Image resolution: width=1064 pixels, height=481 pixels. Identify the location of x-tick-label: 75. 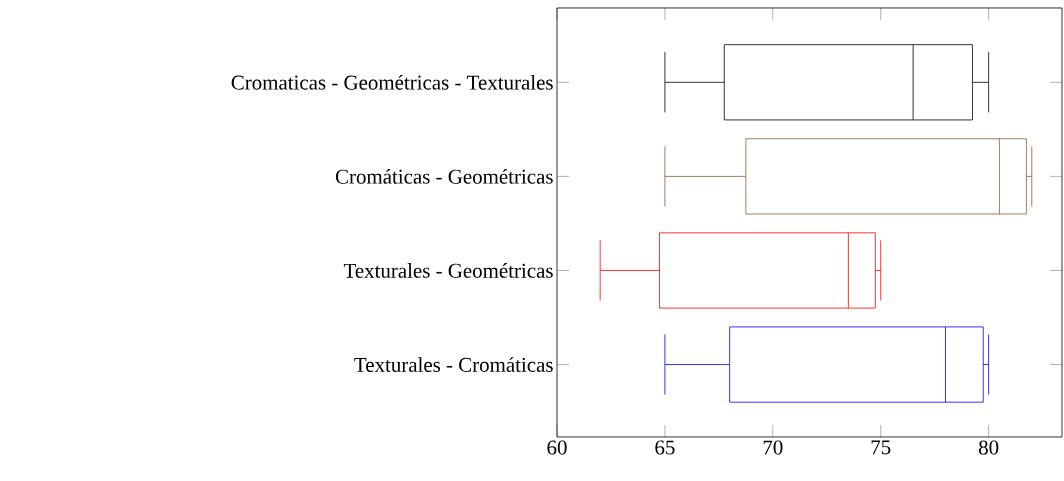
(881, 447).